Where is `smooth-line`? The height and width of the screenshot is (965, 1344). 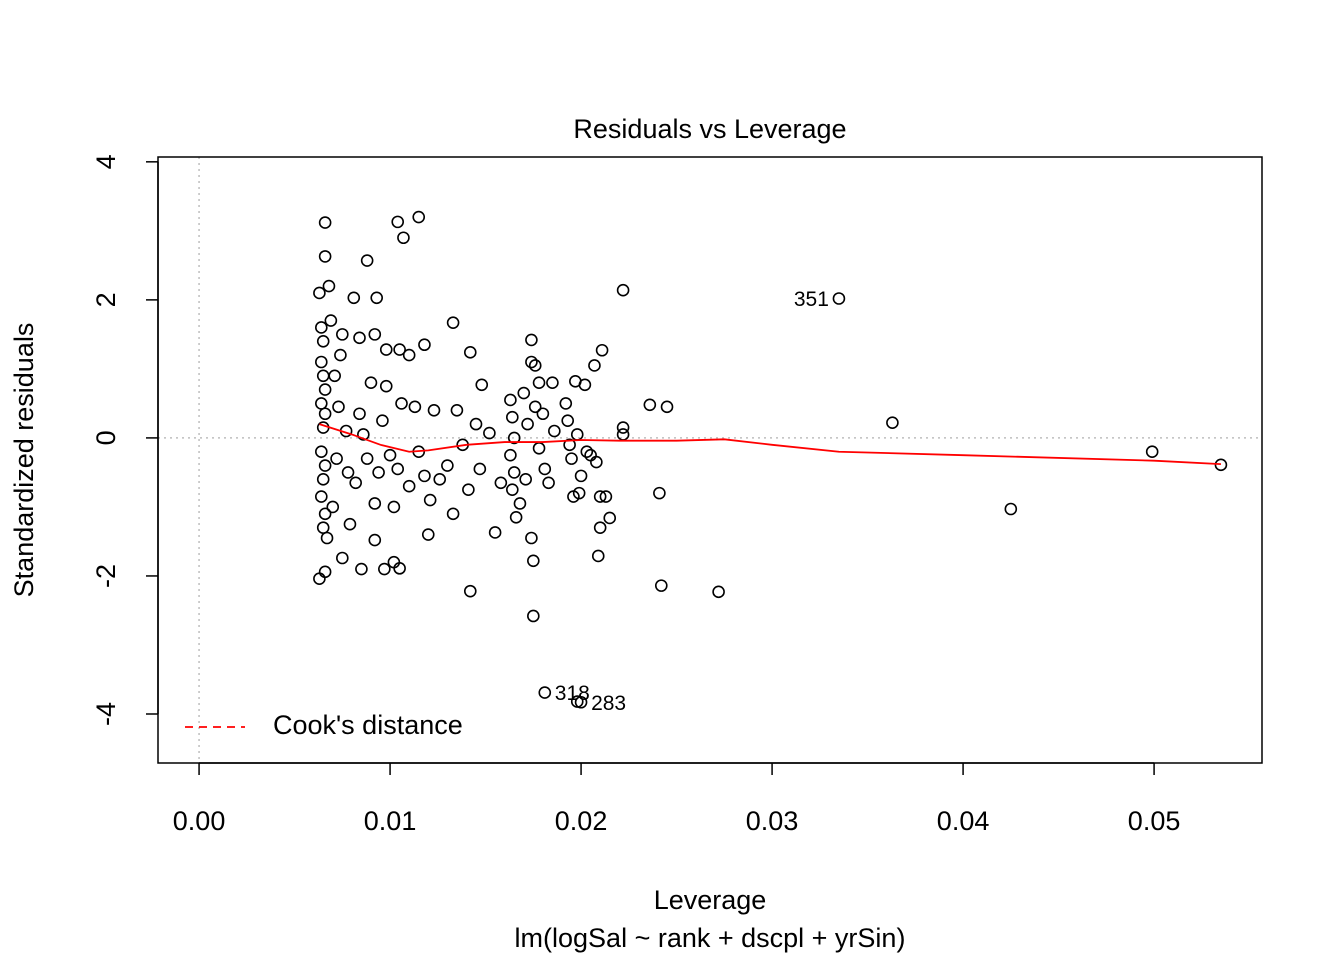
smooth-line is located at coordinates (770, 444).